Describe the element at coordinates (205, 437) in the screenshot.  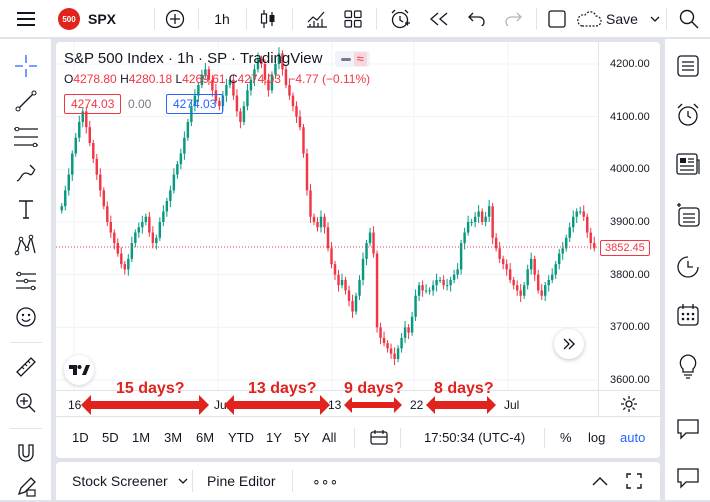
I see `range-6m: 6M` at that location.